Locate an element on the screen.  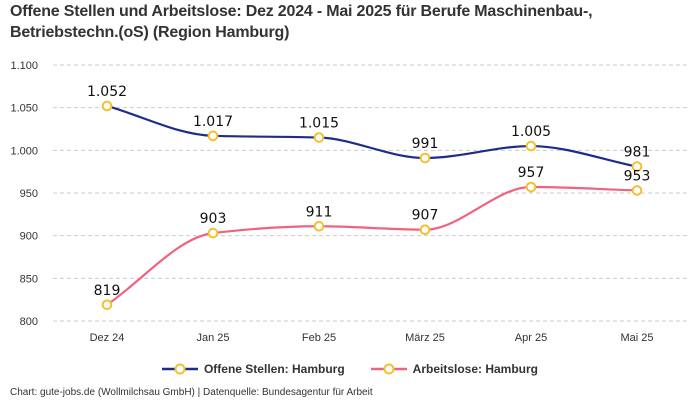
legend-item-offene-stellen: Offene Stellen: Hamburg is located at coordinates (253, 369).